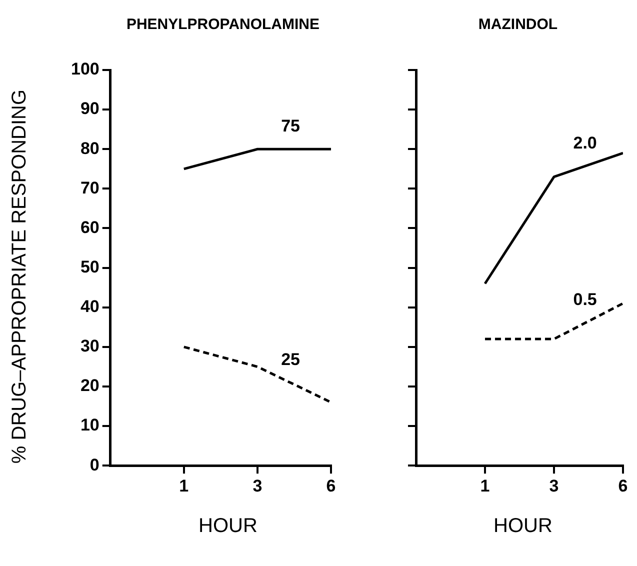 The width and height of the screenshot is (637, 566). What do you see at coordinates (90, 108) in the screenshot?
I see `y-tick-label: 90` at bounding box center [90, 108].